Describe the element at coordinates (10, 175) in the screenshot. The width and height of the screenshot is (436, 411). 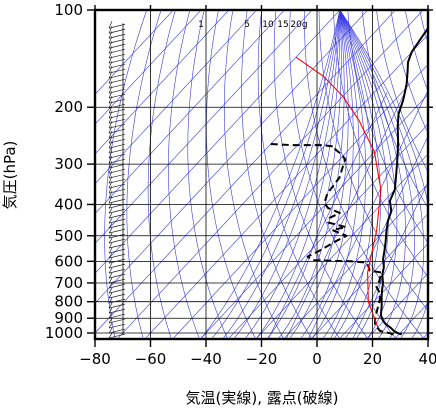
I see `y-axis-title: 気圧(hPa)` at that location.